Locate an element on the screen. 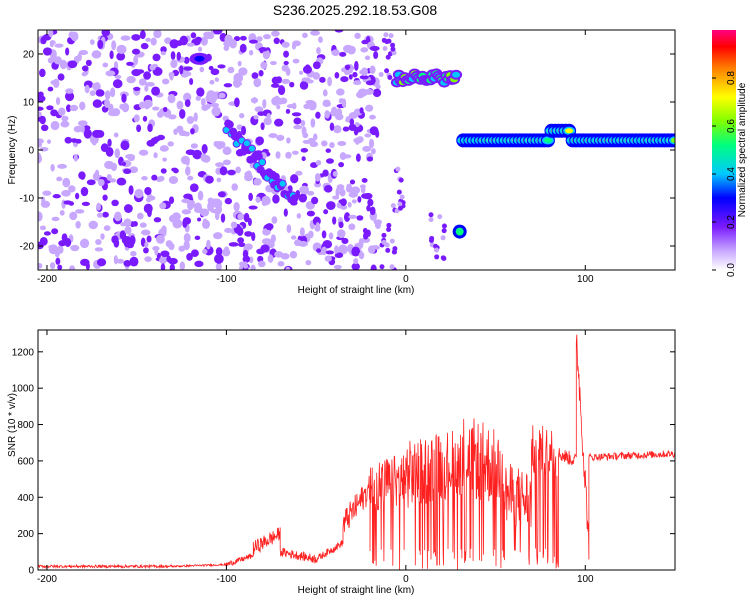 The height and width of the screenshot is (600, 750). spectrogram-xtick-label: 0 is located at coordinates (406, 279).